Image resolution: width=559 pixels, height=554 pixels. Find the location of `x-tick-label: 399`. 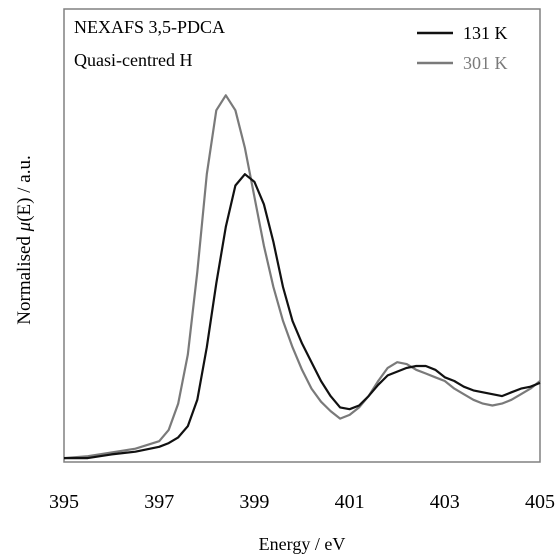

x-tick-label: 399 is located at coordinates (254, 502).